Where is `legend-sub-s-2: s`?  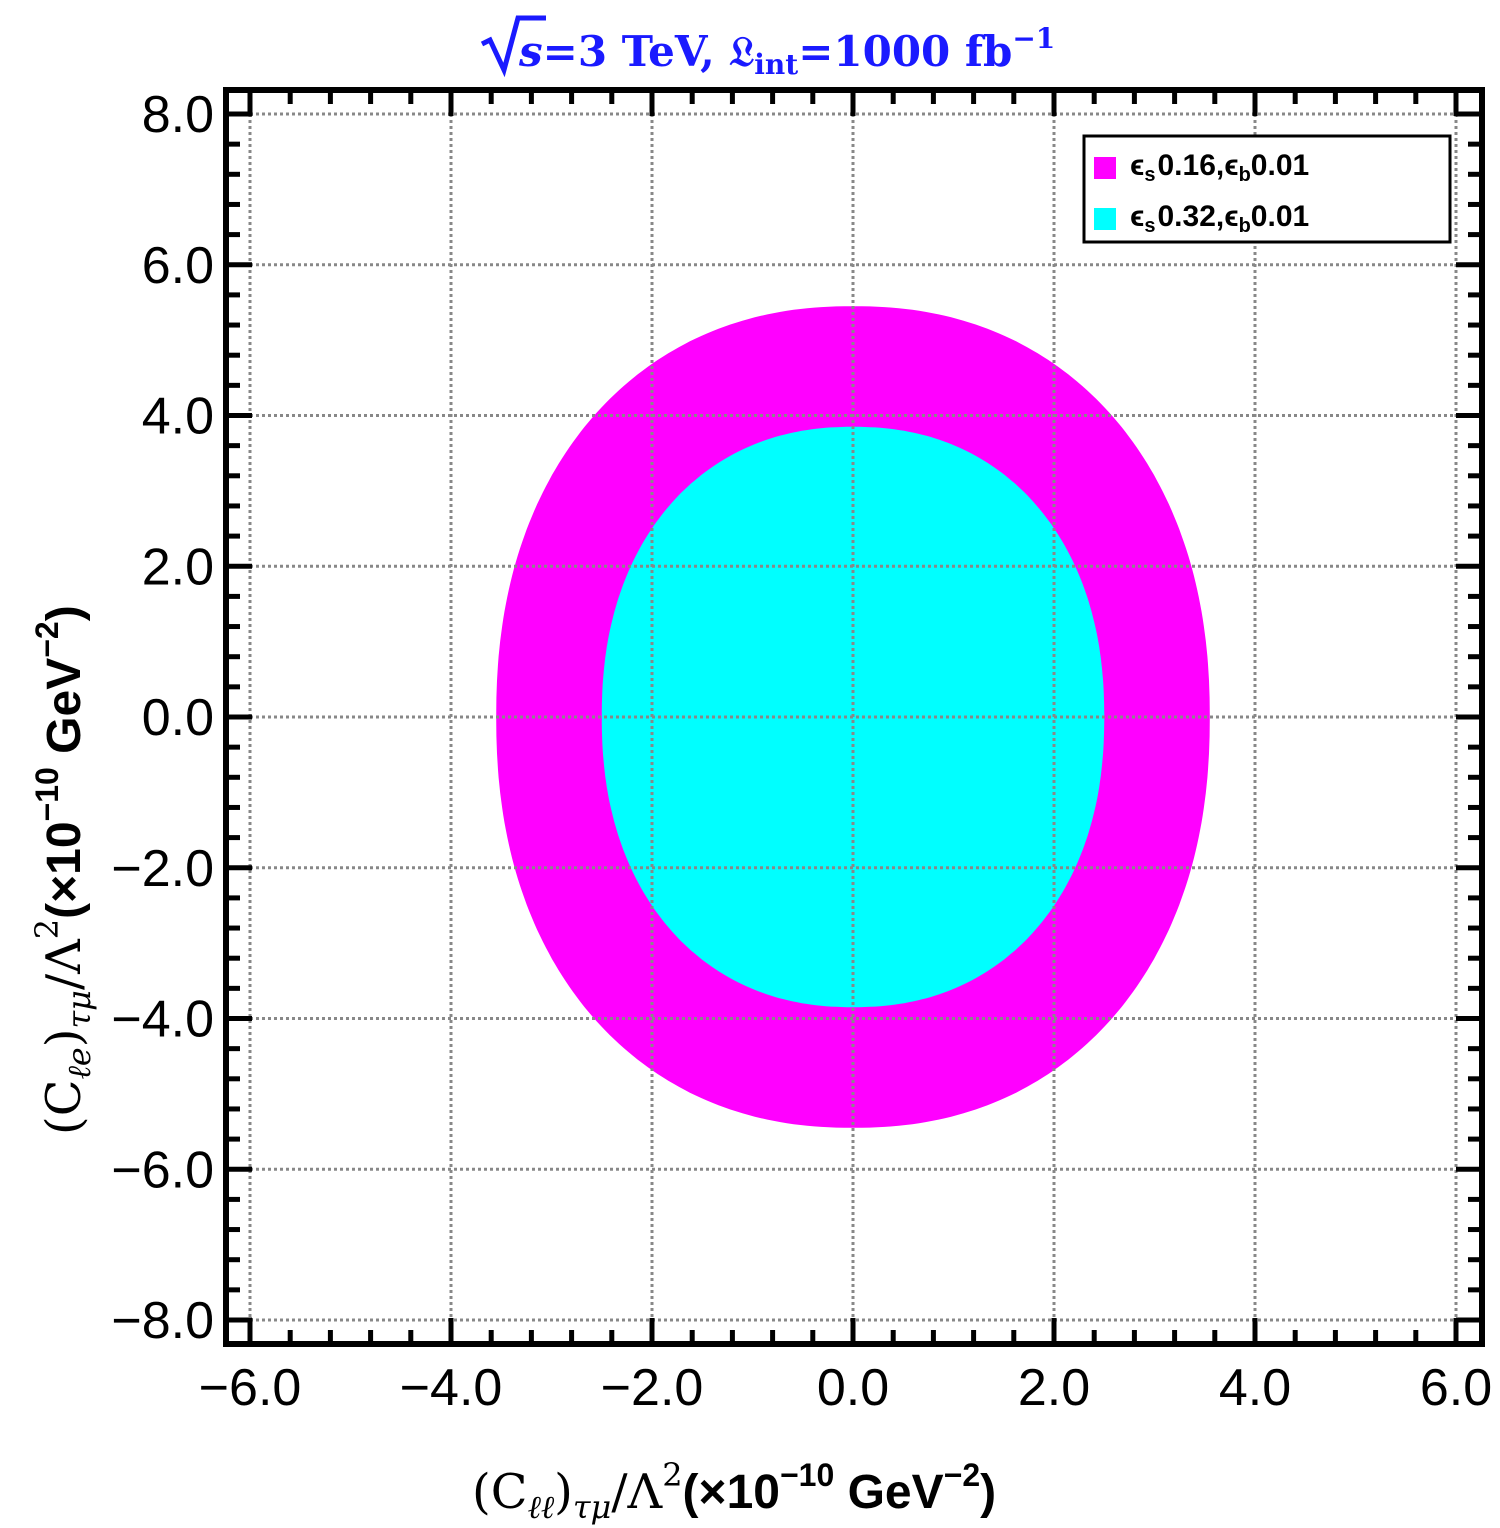
legend-sub-s-2: s is located at coordinates (1149, 226).